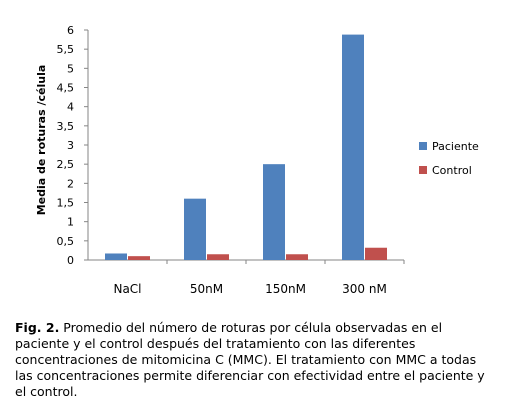 The height and width of the screenshot is (408, 512). I want to click on y-tick-label: 1, so click(70, 222).